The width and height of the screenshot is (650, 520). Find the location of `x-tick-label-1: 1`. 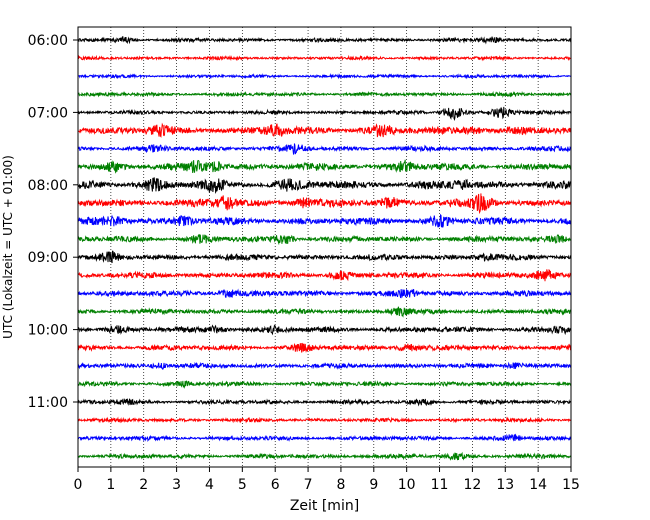

x-tick-label-1: 1 is located at coordinates (110, 485).